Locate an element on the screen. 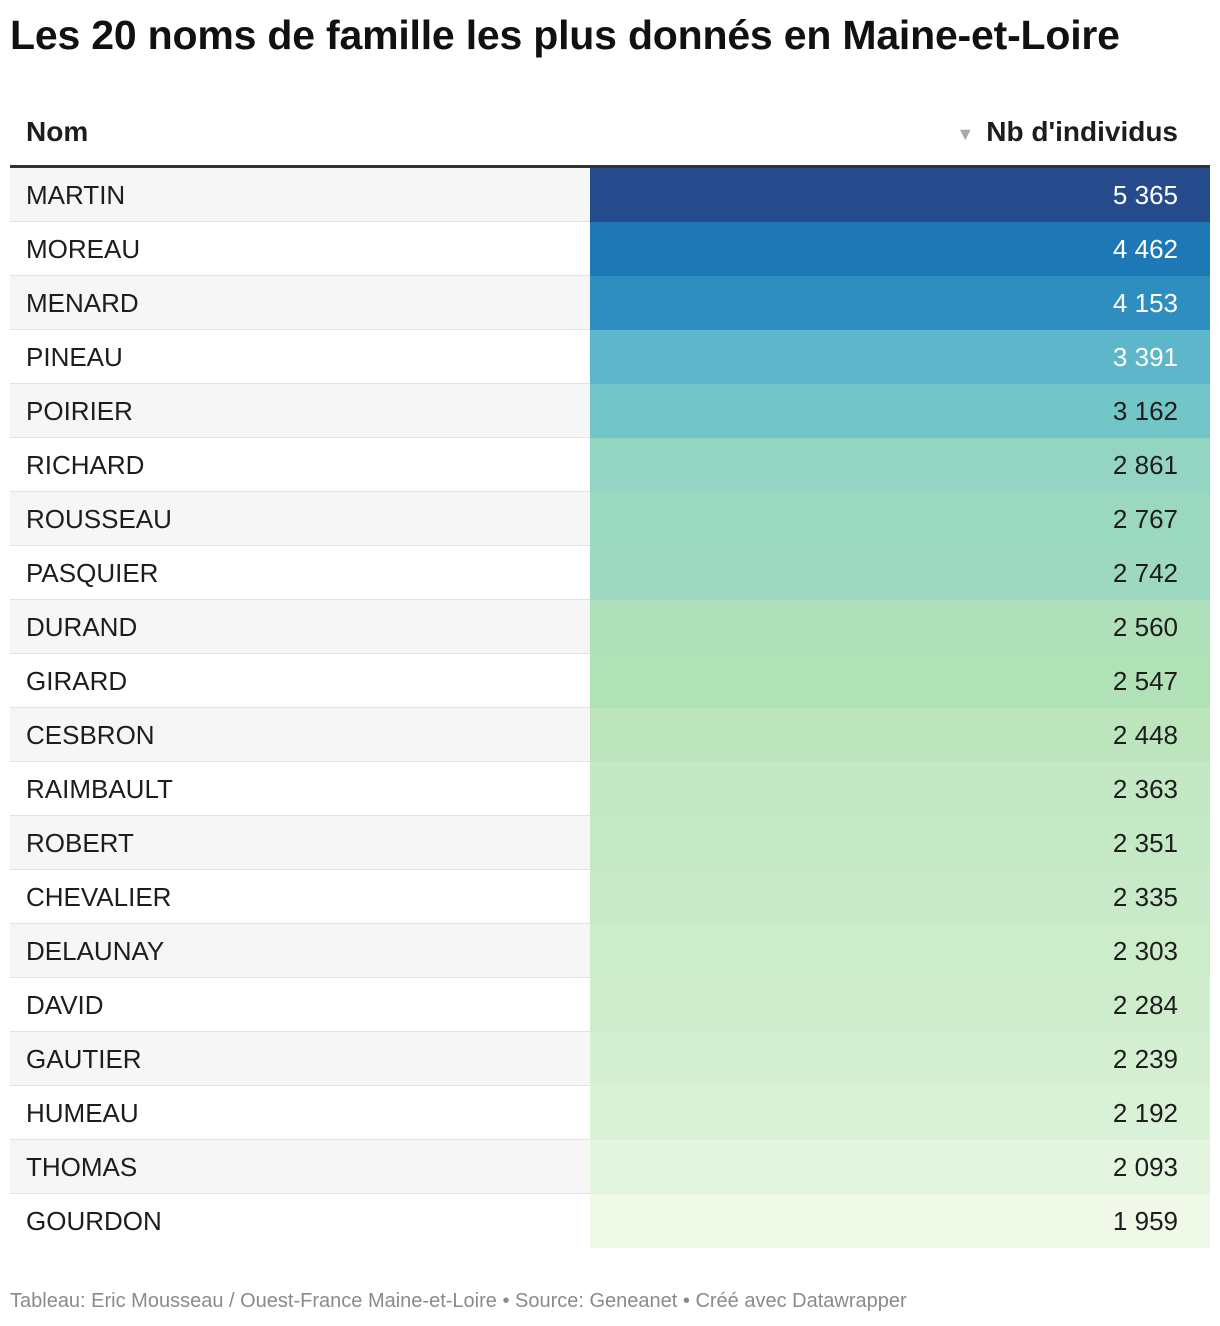 Image resolution: width=1220 pixels, height=1326 pixels. row-value: 2 767 is located at coordinates (900, 519).